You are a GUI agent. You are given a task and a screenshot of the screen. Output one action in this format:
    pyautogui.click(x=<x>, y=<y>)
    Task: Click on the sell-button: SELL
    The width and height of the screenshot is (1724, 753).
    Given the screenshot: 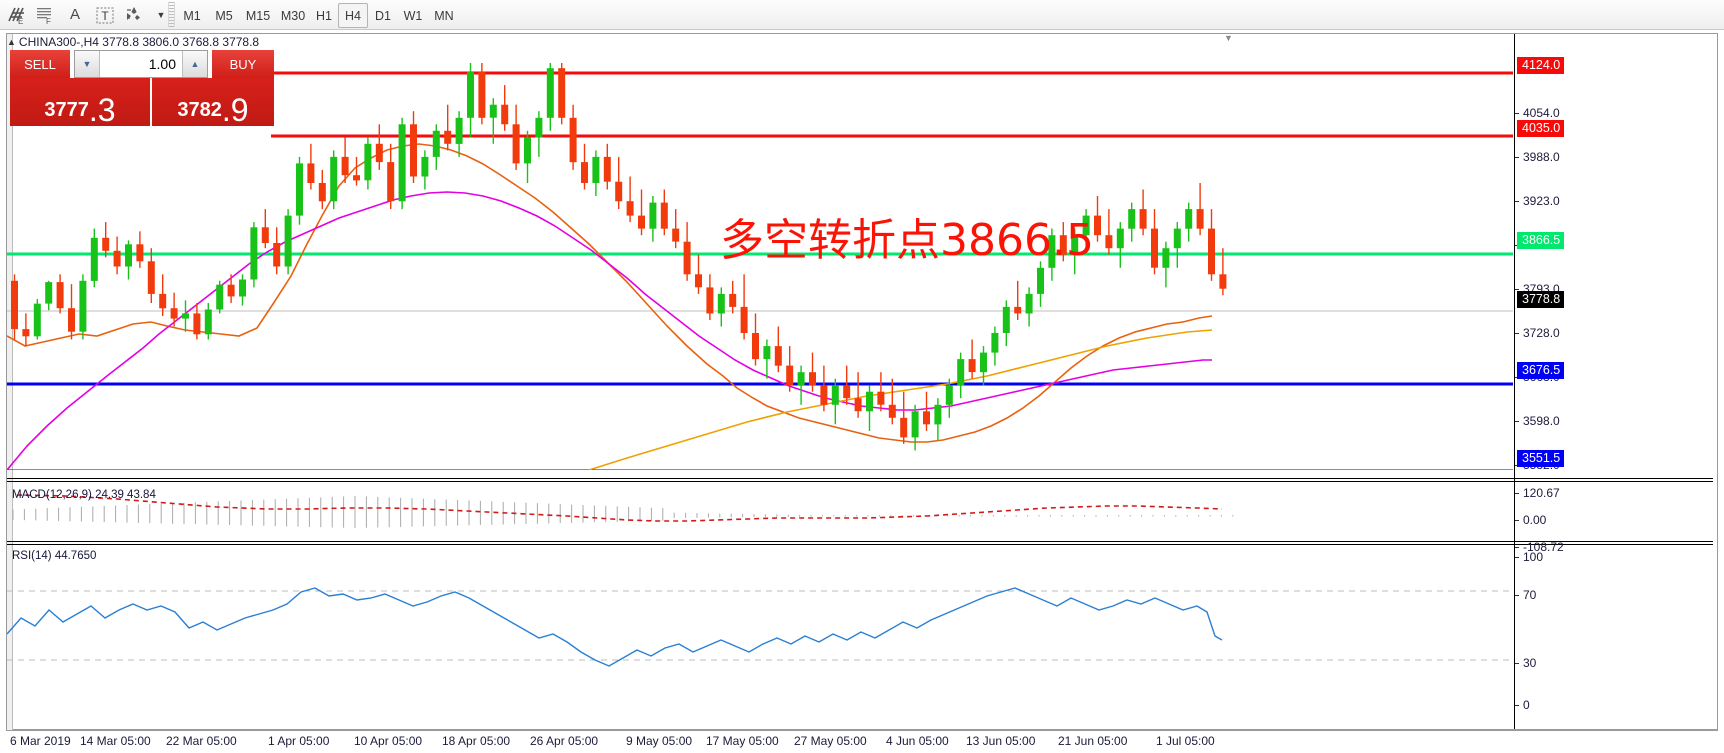 What is the action you would take?
    pyautogui.click(x=40, y=64)
    